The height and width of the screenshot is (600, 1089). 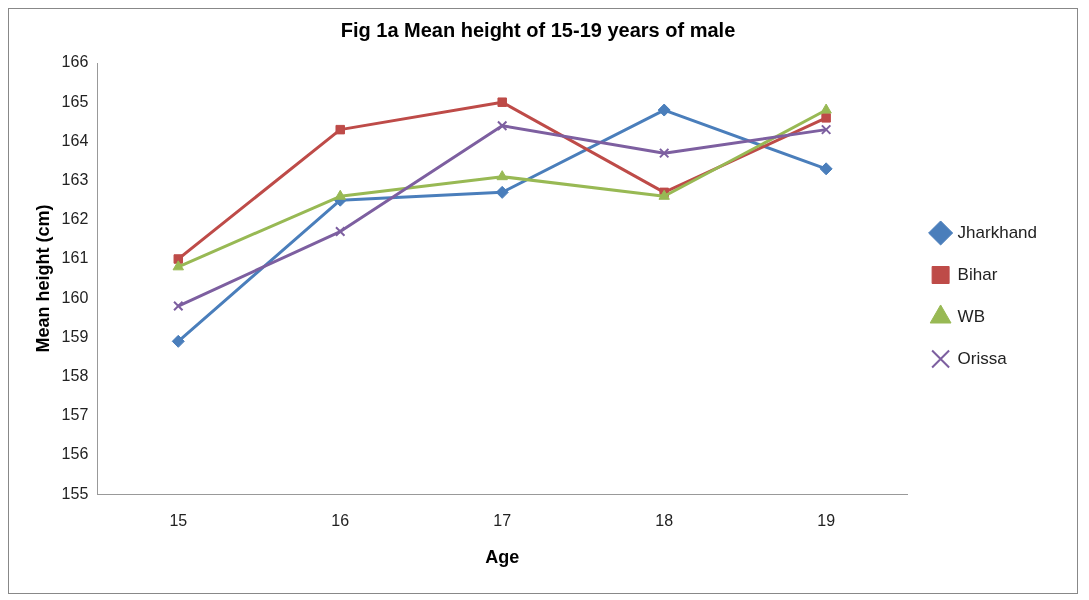 I want to click on y-tick-label: 164, so click(x=75, y=140).